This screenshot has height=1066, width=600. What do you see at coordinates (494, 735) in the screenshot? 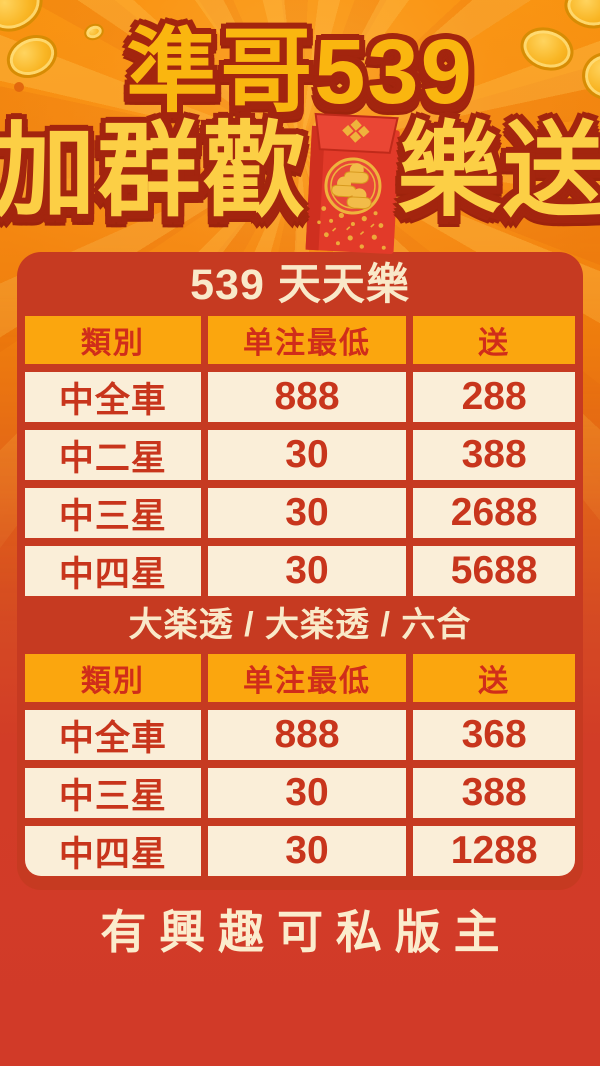
I see `cell-bonus: 368` at bounding box center [494, 735].